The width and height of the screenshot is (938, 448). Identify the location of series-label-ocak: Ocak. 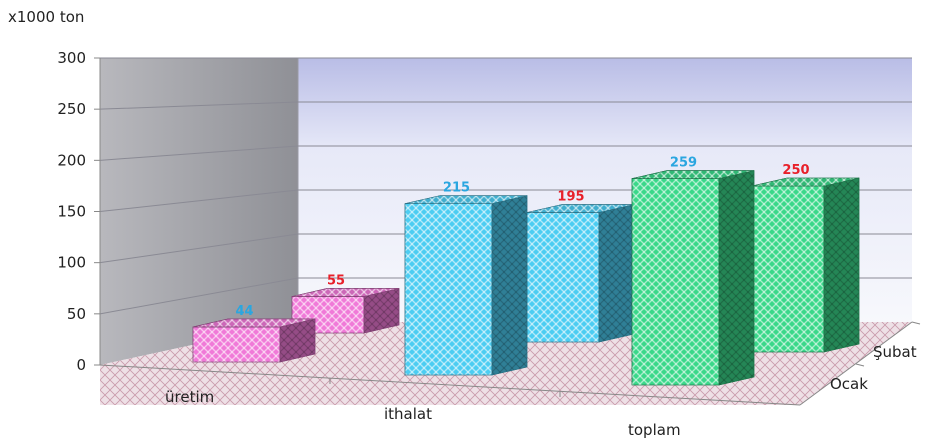
(849, 384).